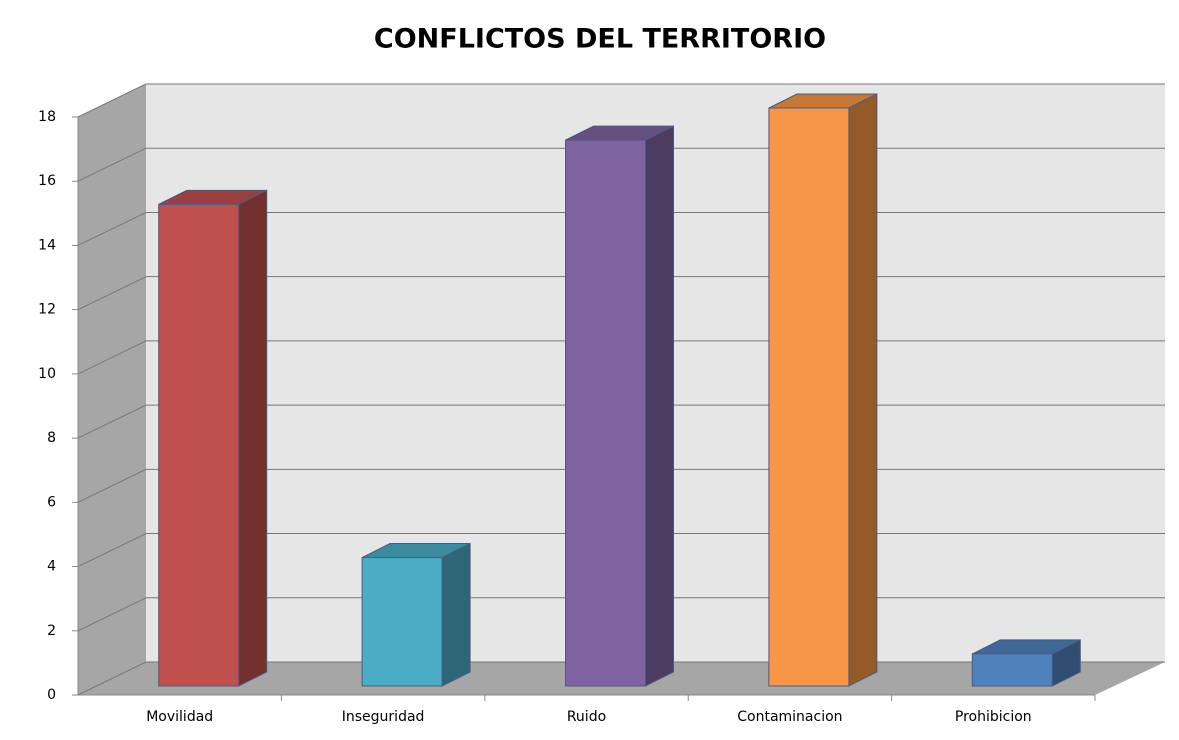 The width and height of the screenshot is (1179, 740). I want to click on side-wall, so click(112, 389).